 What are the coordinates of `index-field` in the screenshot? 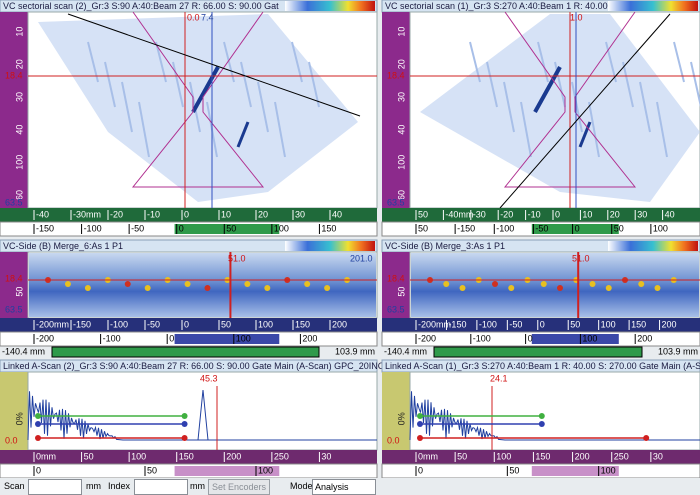 It's located at (161, 487).